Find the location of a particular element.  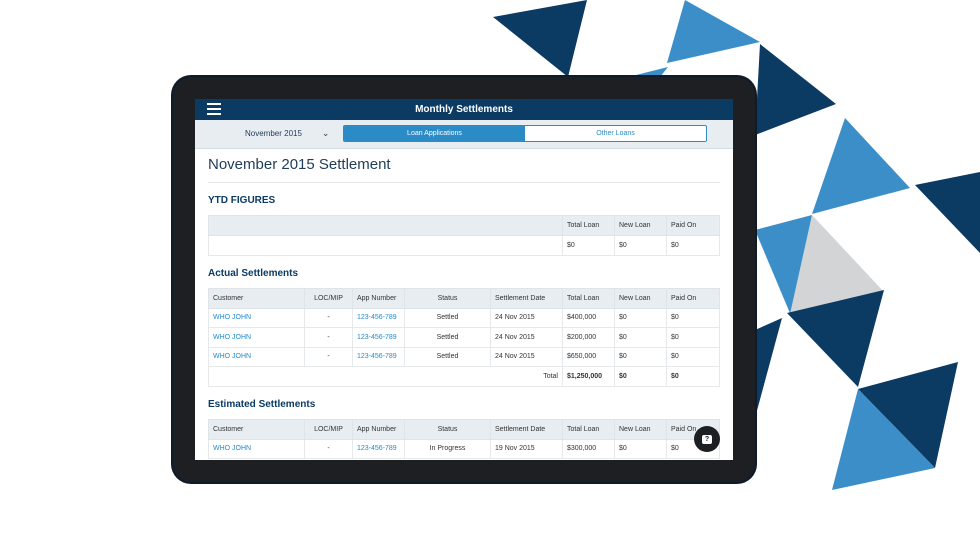

loan-type-tabs: Loan Applications Other Loans is located at coordinates (525, 133).